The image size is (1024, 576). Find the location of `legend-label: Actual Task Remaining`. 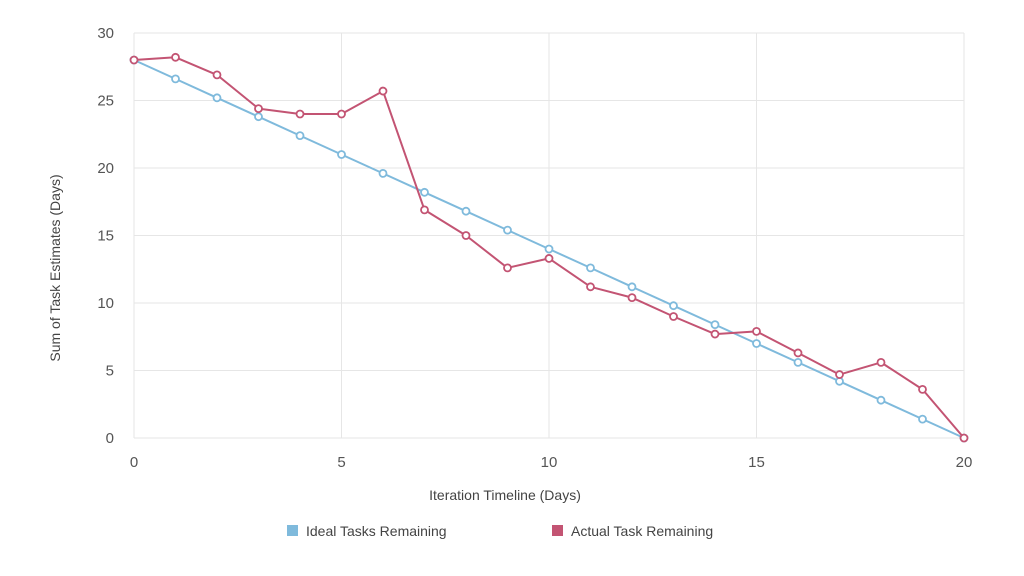

legend-label: Actual Task Remaining is located at coordinates (642, 531).